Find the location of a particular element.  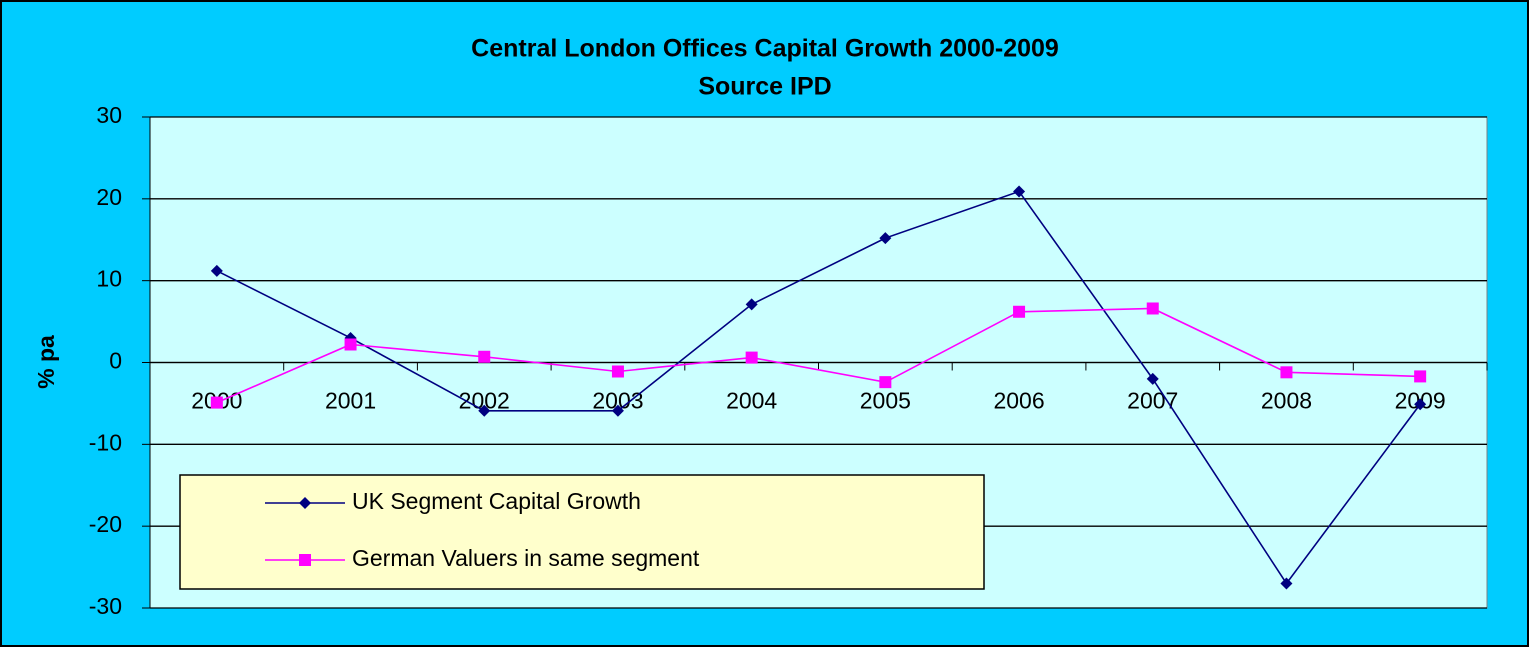

y-tick-label: 30 is located at coordinates (109, 115).